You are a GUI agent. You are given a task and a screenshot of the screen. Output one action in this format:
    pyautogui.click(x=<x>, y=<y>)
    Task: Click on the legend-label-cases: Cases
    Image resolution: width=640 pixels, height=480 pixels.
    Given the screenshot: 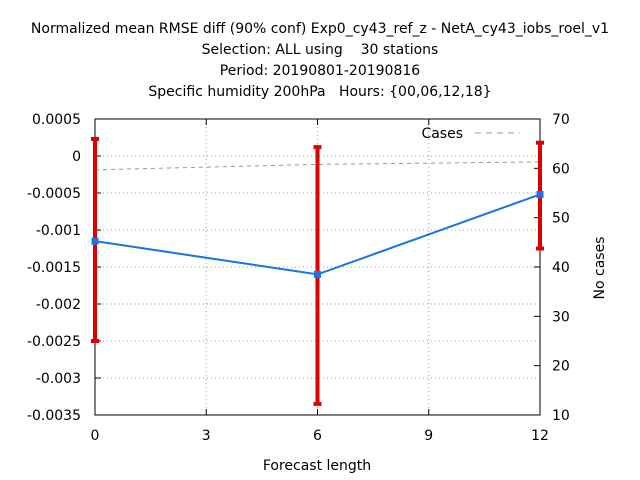 What is the action you would take?
    pyautogui.click(x=442, y=134)
    